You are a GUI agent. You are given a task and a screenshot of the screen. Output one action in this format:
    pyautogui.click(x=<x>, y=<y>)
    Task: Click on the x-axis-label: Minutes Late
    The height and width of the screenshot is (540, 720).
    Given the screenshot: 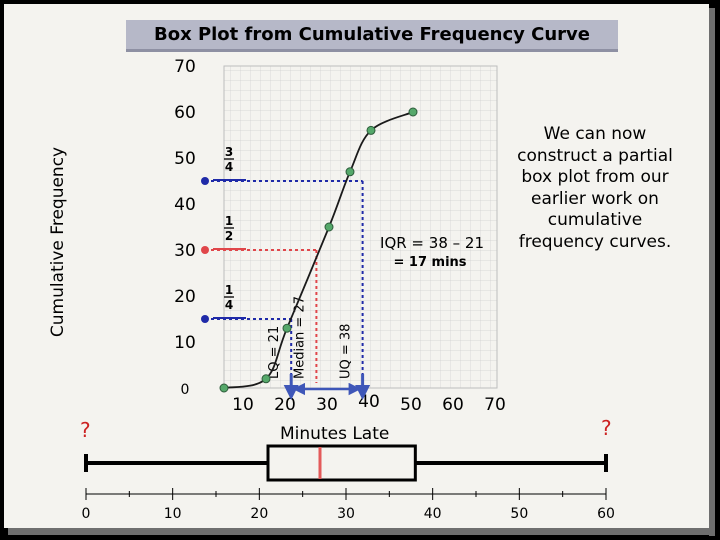 What is the action you would take?
    pyautogui.click(x=335, y=434)
    